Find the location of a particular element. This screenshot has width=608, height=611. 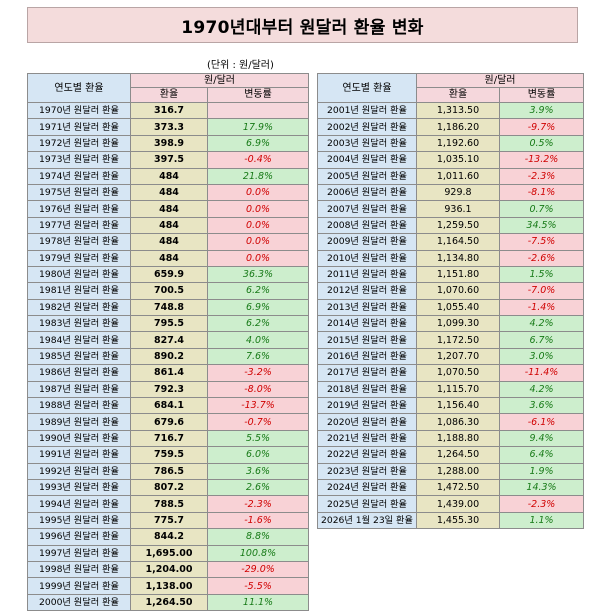

rate-cell: 1,192.60 is located at coordinates (458, 143).